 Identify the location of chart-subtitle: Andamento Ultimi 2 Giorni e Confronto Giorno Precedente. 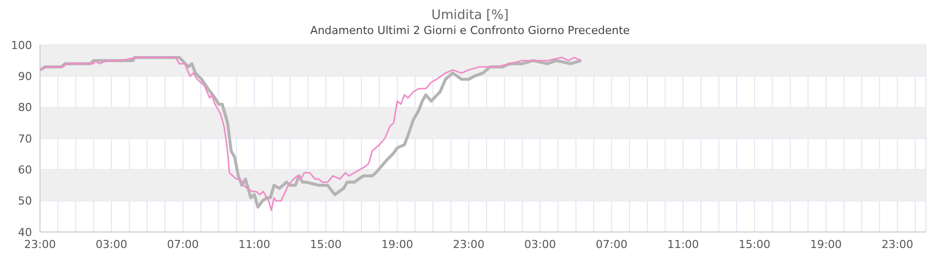
(470, 31).